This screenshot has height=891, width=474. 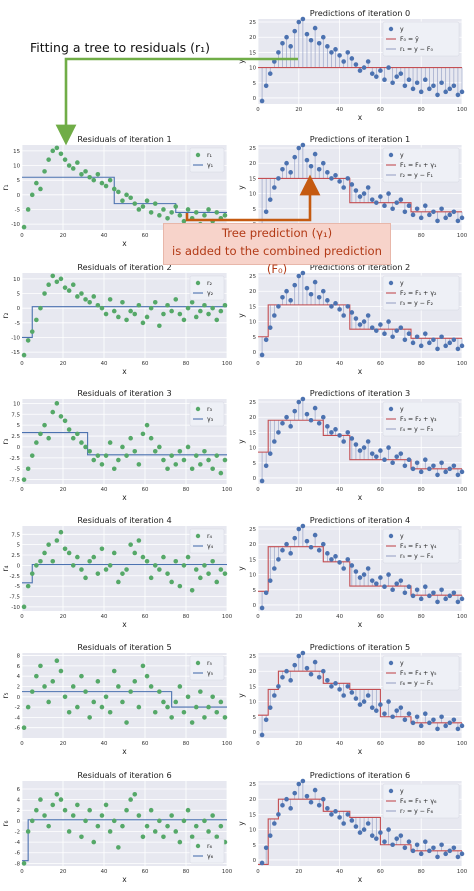 I want to click on y-tick-label: 5, so click(x=18, y=426).